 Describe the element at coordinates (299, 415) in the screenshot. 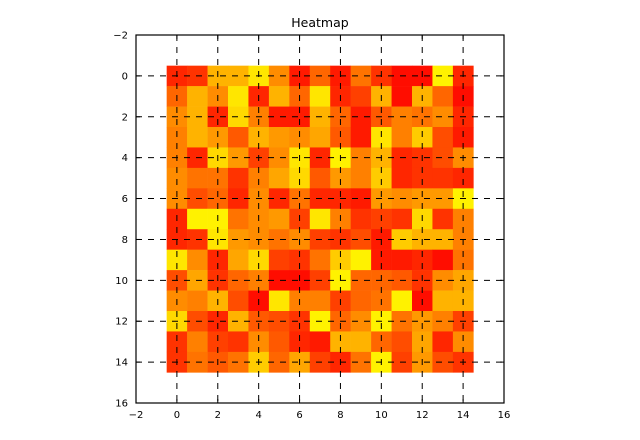

I see `x-tick-label: 6` at that location.